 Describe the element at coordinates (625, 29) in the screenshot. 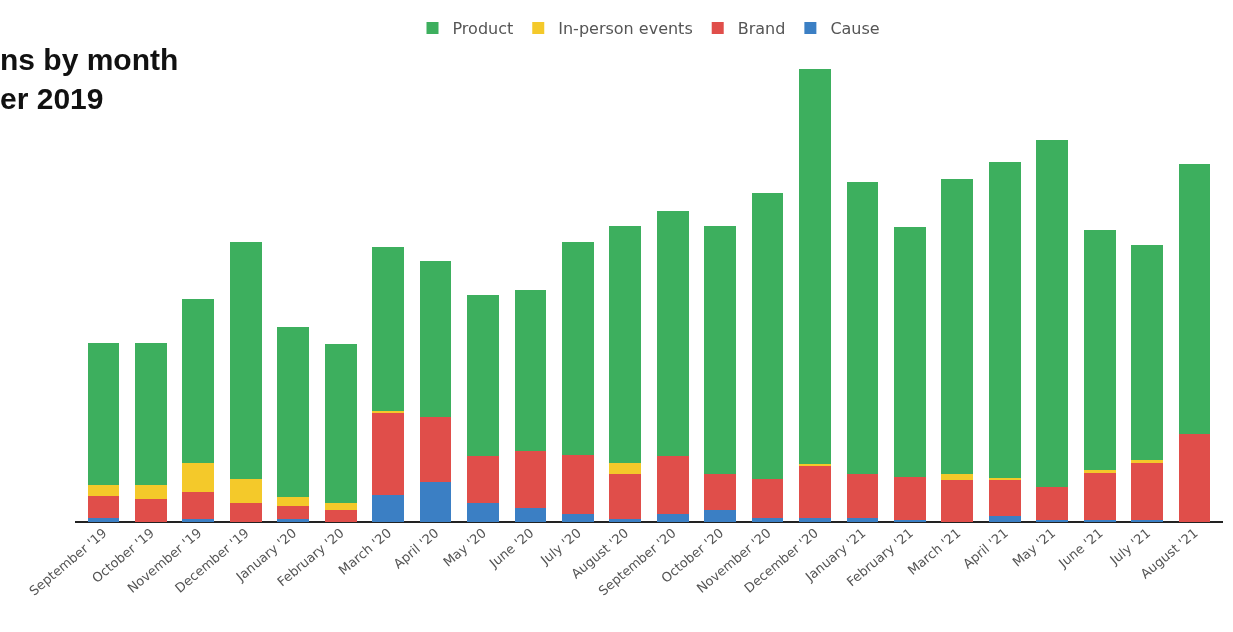

I see `legend-label: In-person events` at that location.